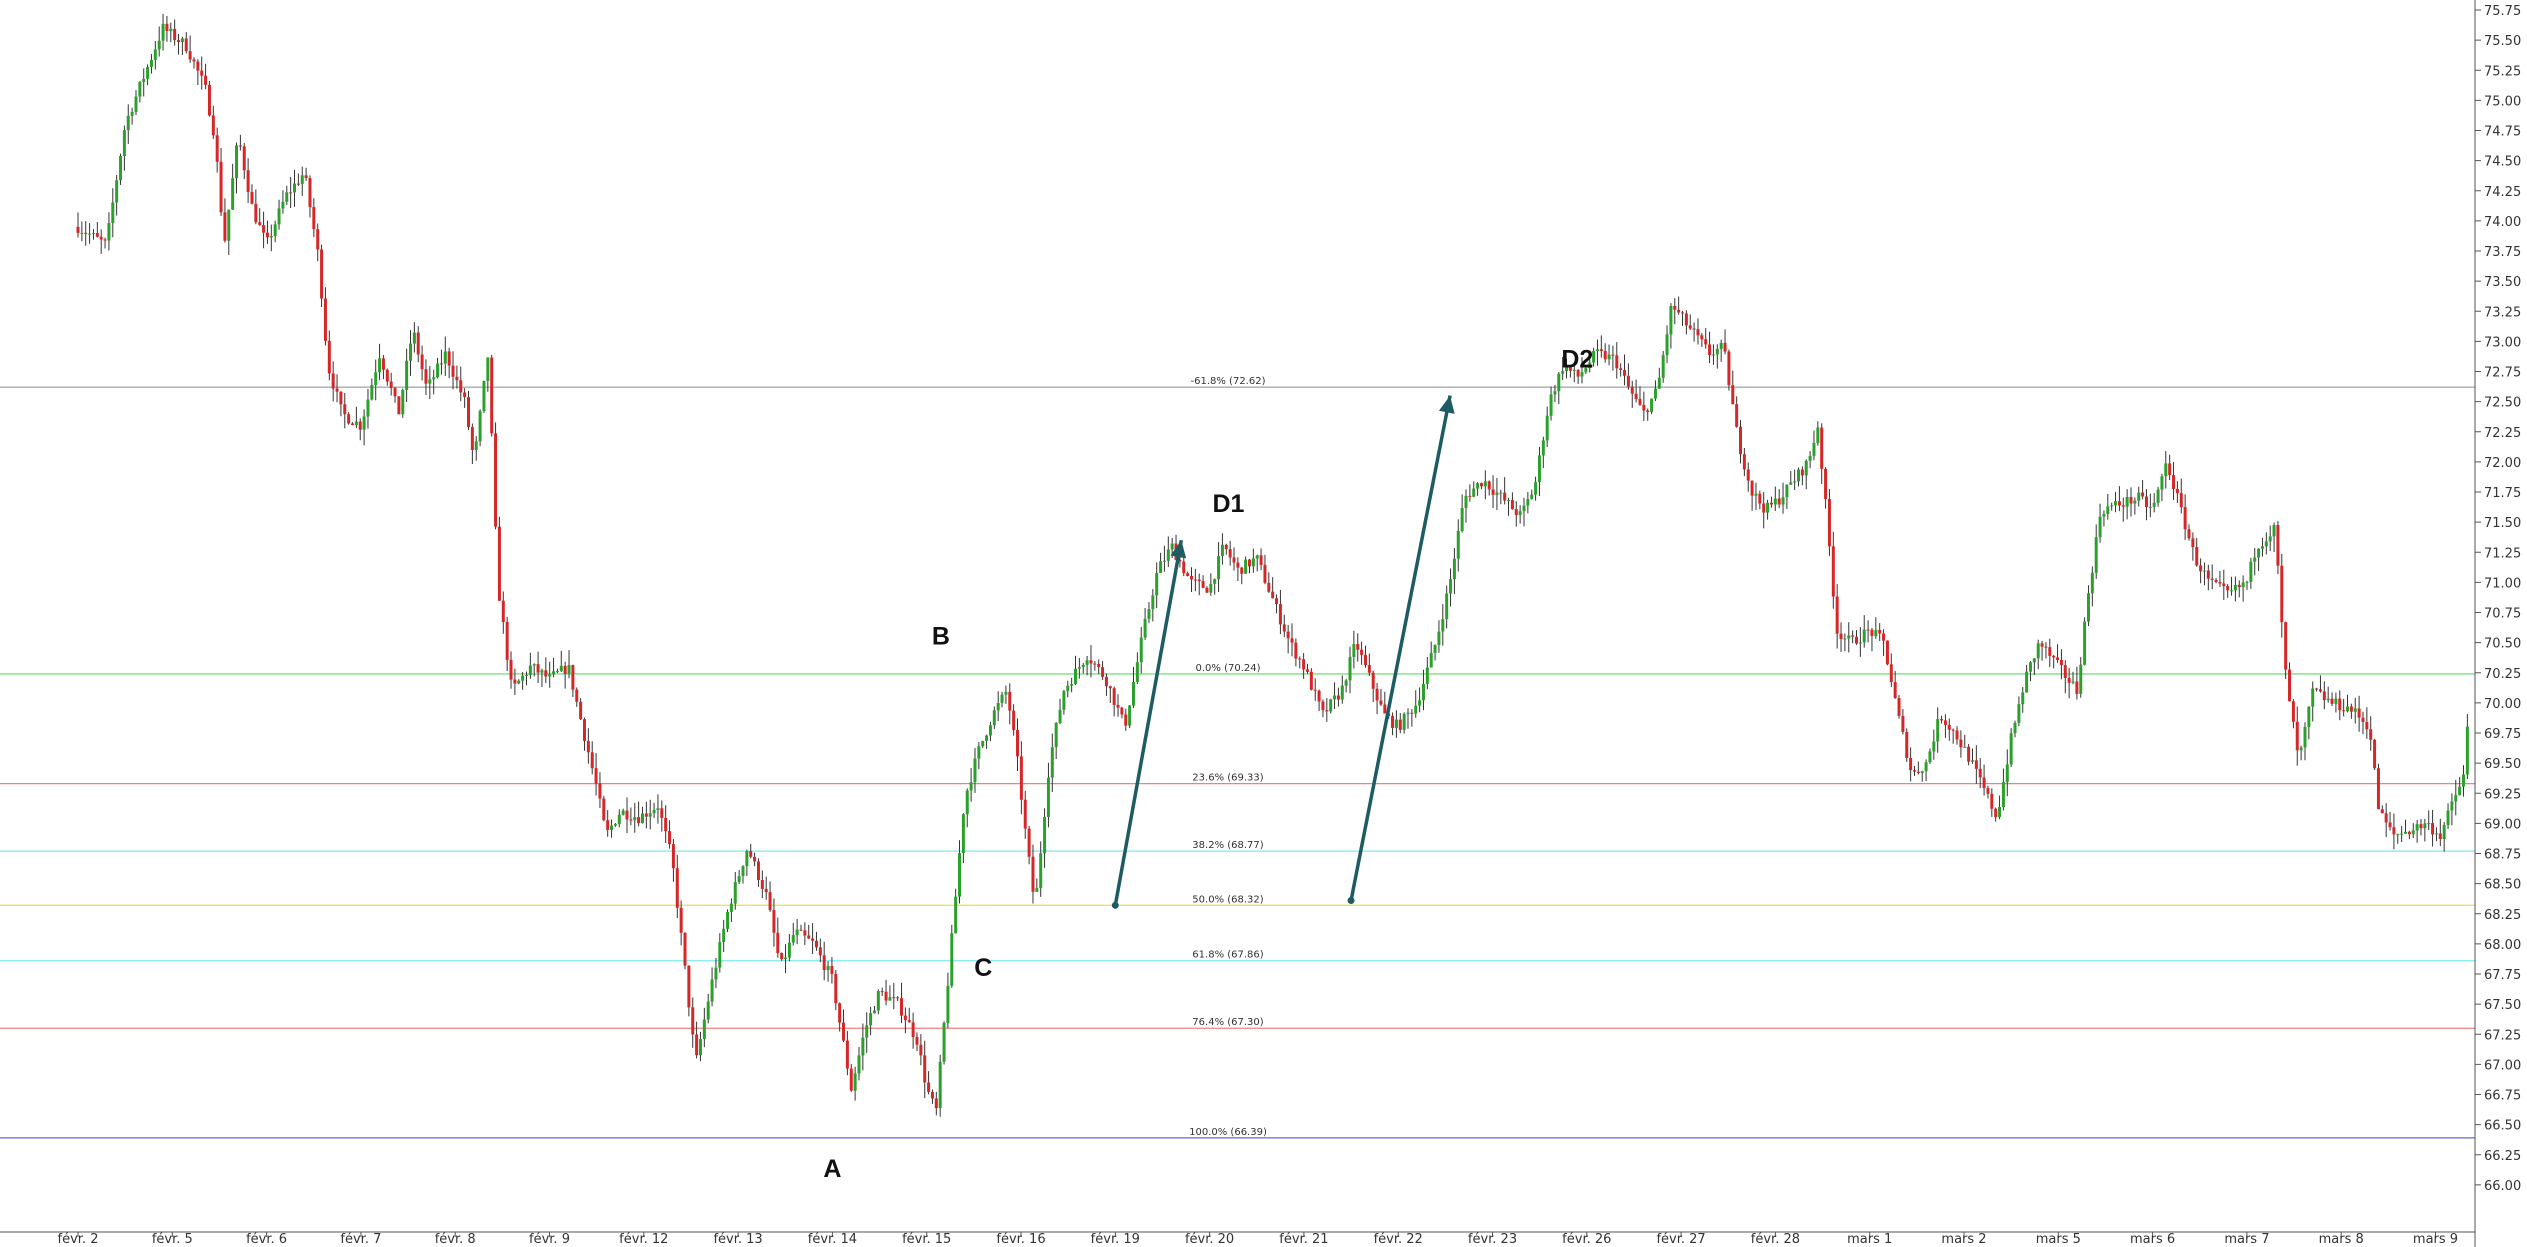  Describe the element at coordinates (2502, 373) in the screenshot. I see `y-tick-label: 72.75` at that location.